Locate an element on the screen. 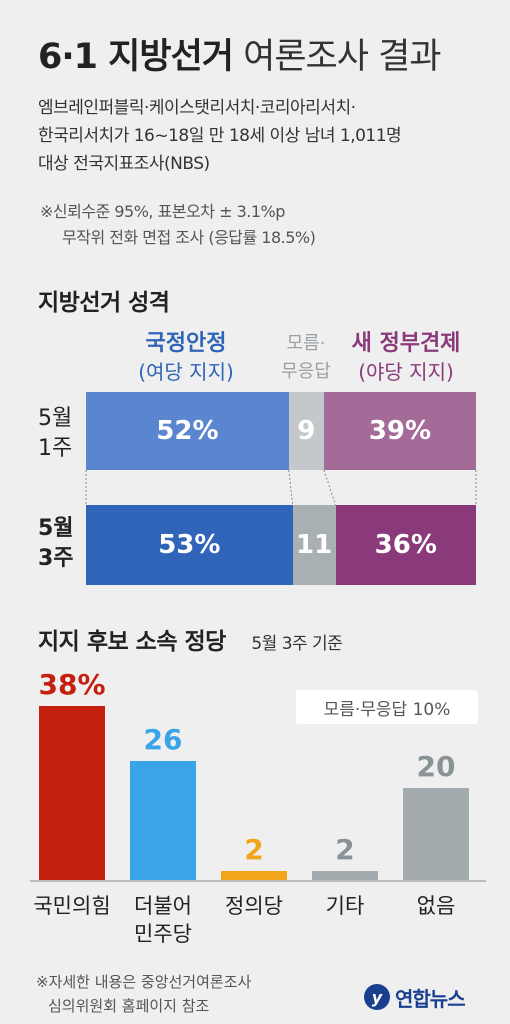 This screenshot has width=510, height=1024. legend-unknown: 모름· 무응답 is located at coordinates (306, 358).